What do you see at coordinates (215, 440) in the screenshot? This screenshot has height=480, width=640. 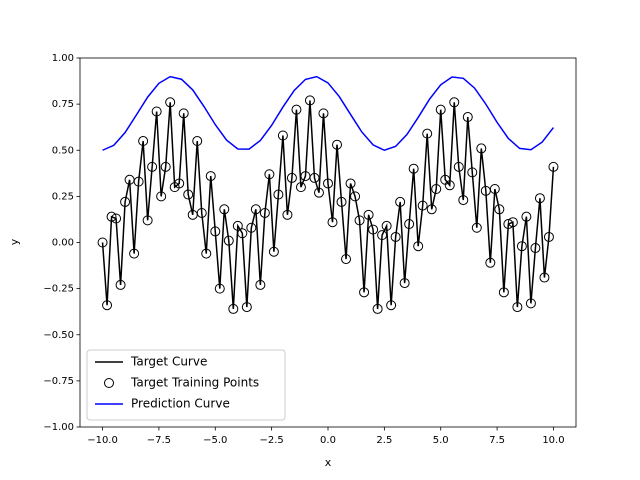 I see `x-tick-label: −5.0` at bounding box center [215, 440].